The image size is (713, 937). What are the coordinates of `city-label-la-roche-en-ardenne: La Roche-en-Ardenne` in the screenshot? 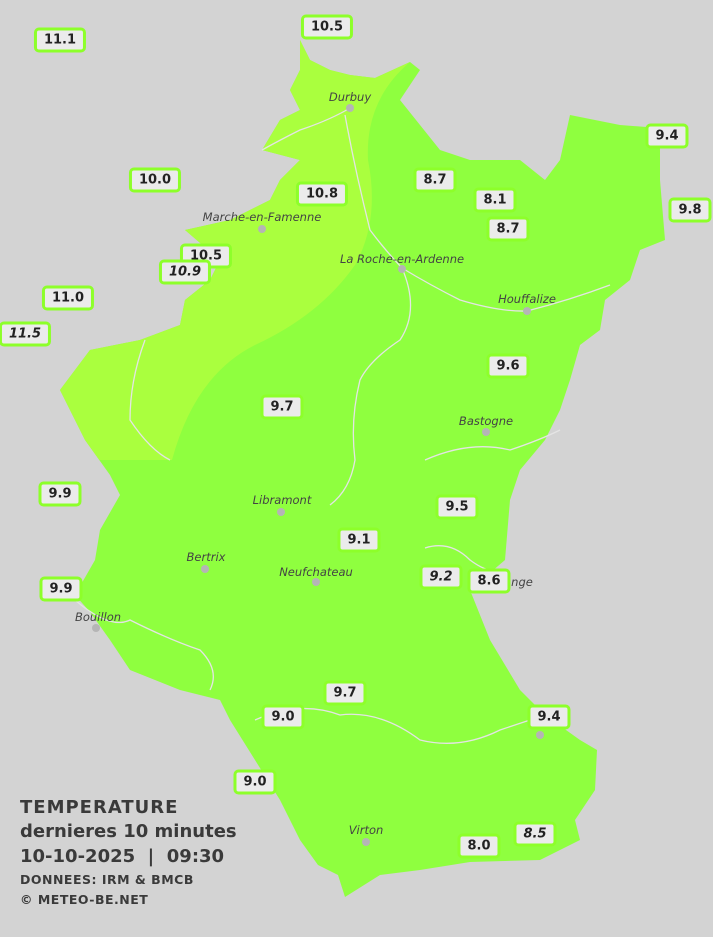 It's located at (402, 259).